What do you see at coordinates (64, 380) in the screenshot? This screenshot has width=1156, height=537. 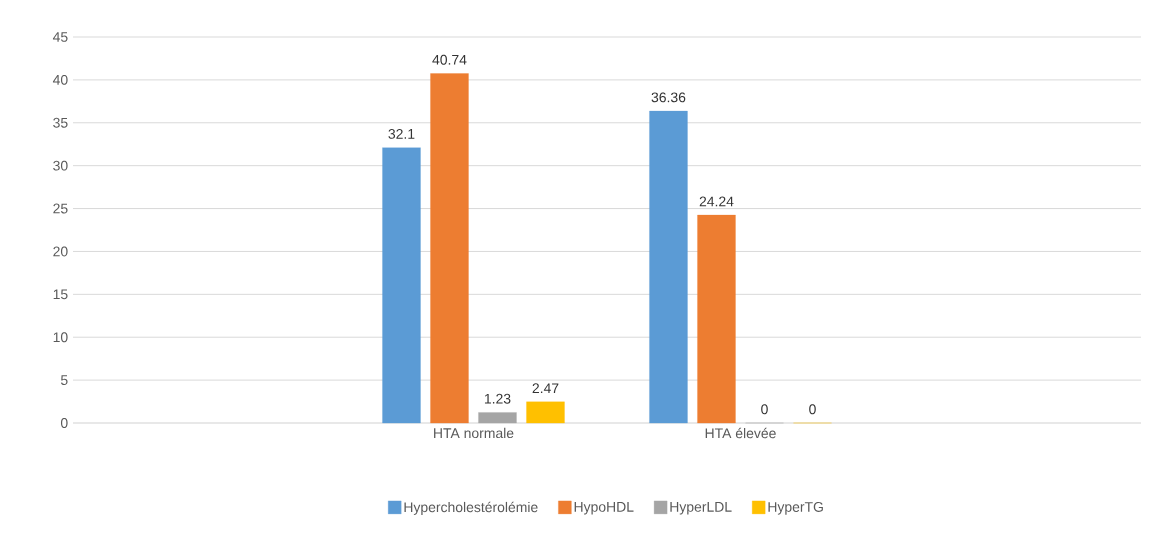 I see `y-tick-label: 5` at bounding box center [64, 380].